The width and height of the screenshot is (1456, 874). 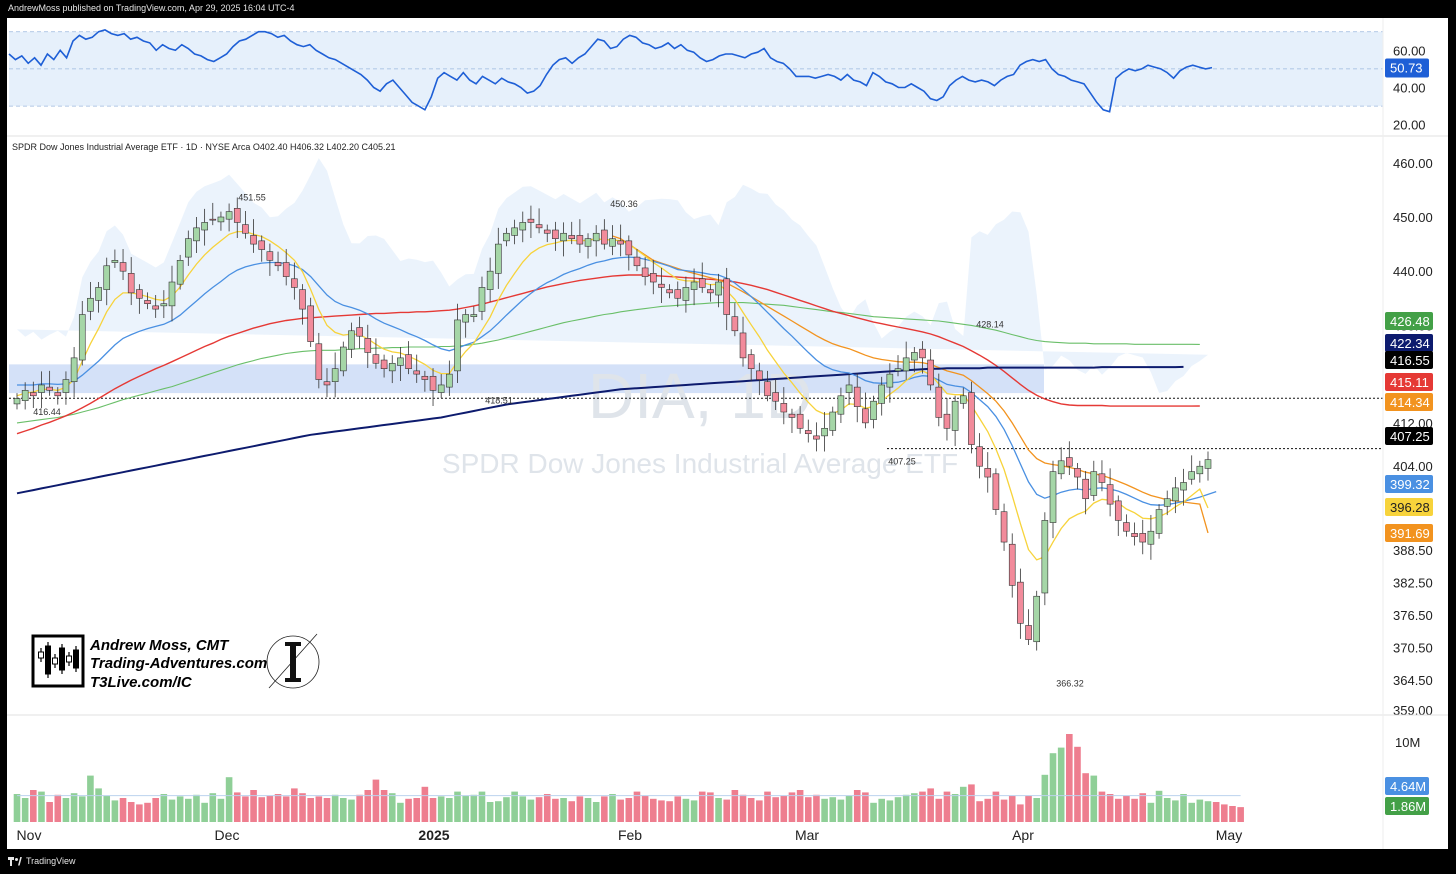 I want to click on price-badge-label: 422.34, so click(x=1410, y=343).